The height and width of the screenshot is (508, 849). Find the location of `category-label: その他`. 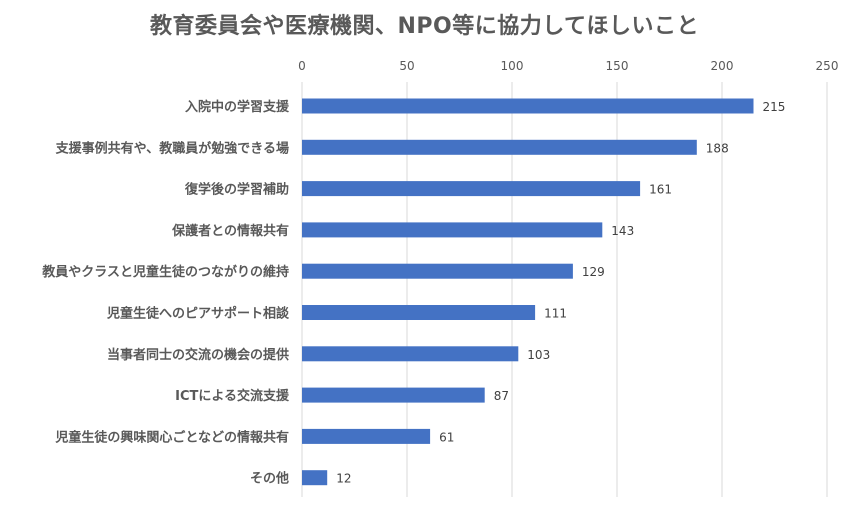

category-label: その他 is located at coordinates (269, 479).